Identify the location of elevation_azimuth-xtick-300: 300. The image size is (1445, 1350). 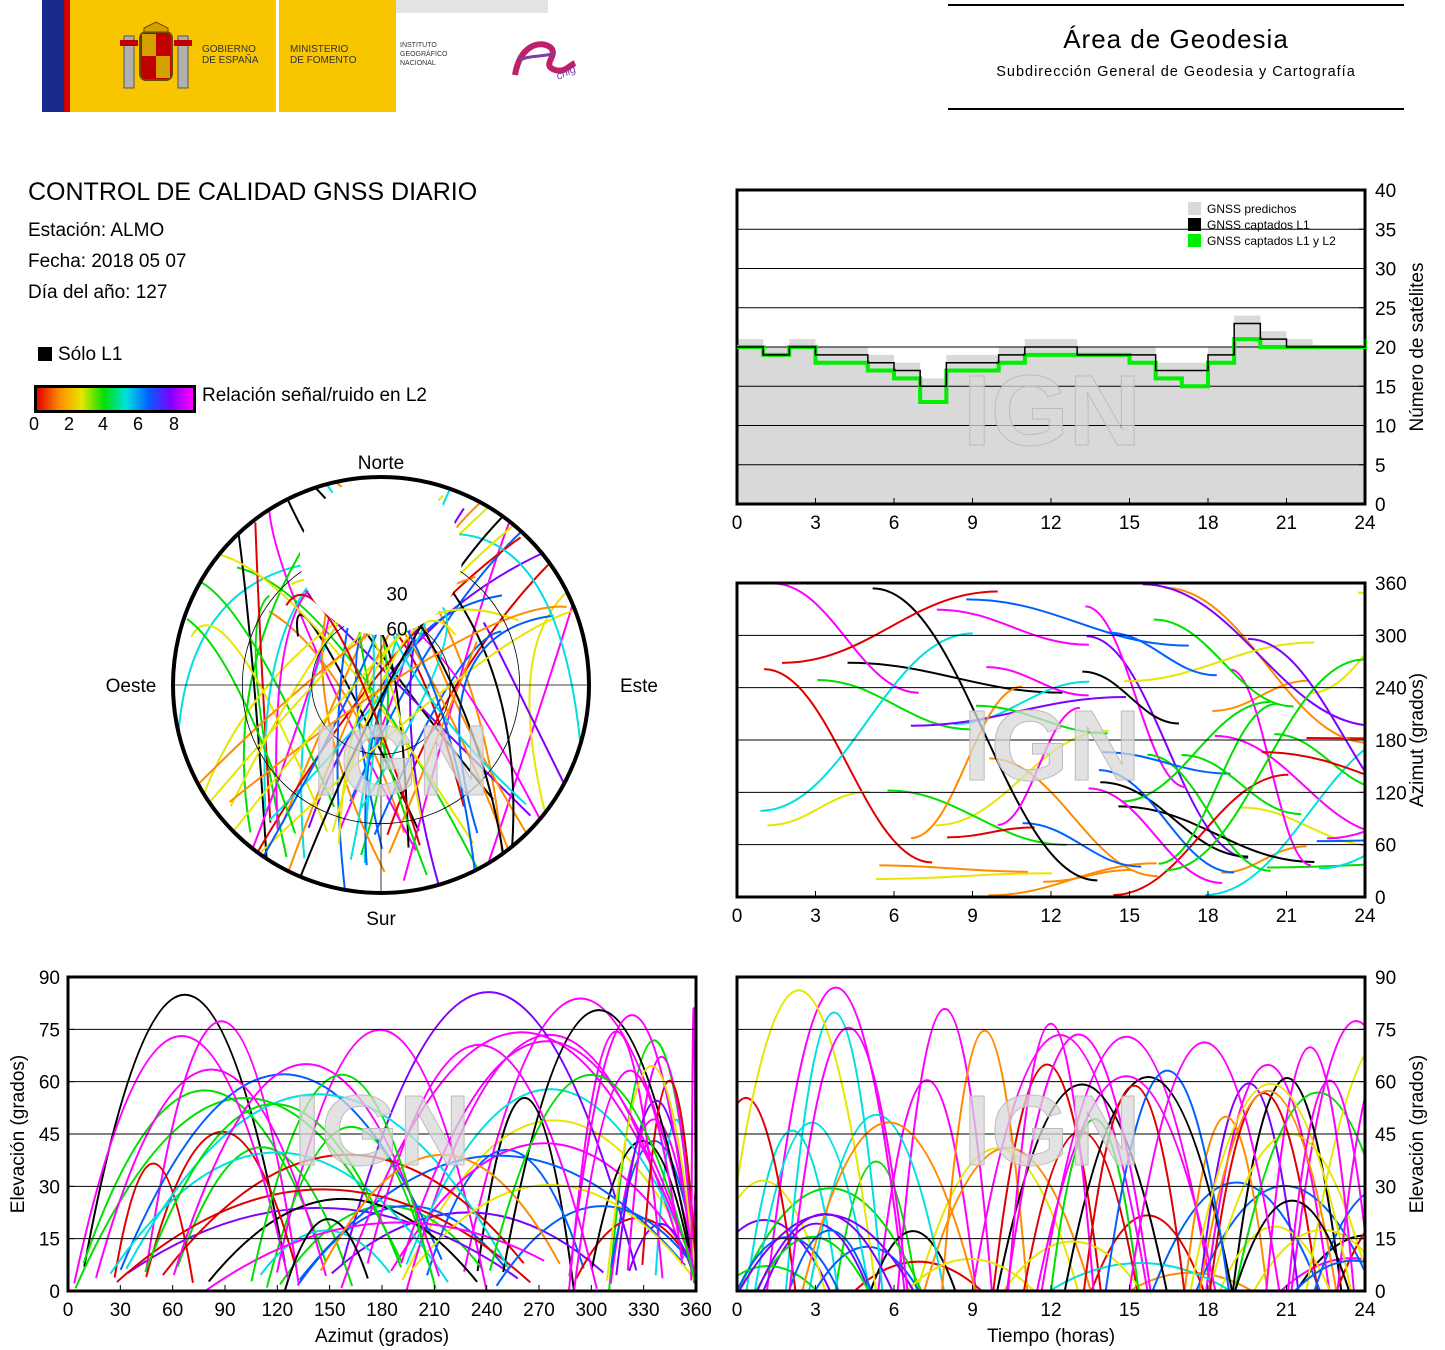
(591, 1310).